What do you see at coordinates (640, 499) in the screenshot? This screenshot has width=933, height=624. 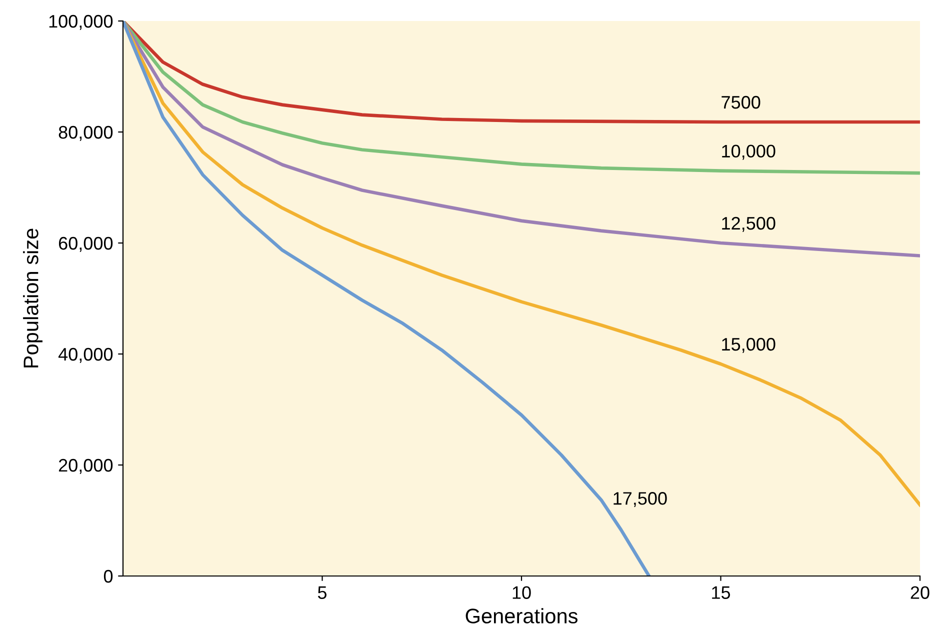 I see `series-label: 17,500` at bounding box center [640, 499].